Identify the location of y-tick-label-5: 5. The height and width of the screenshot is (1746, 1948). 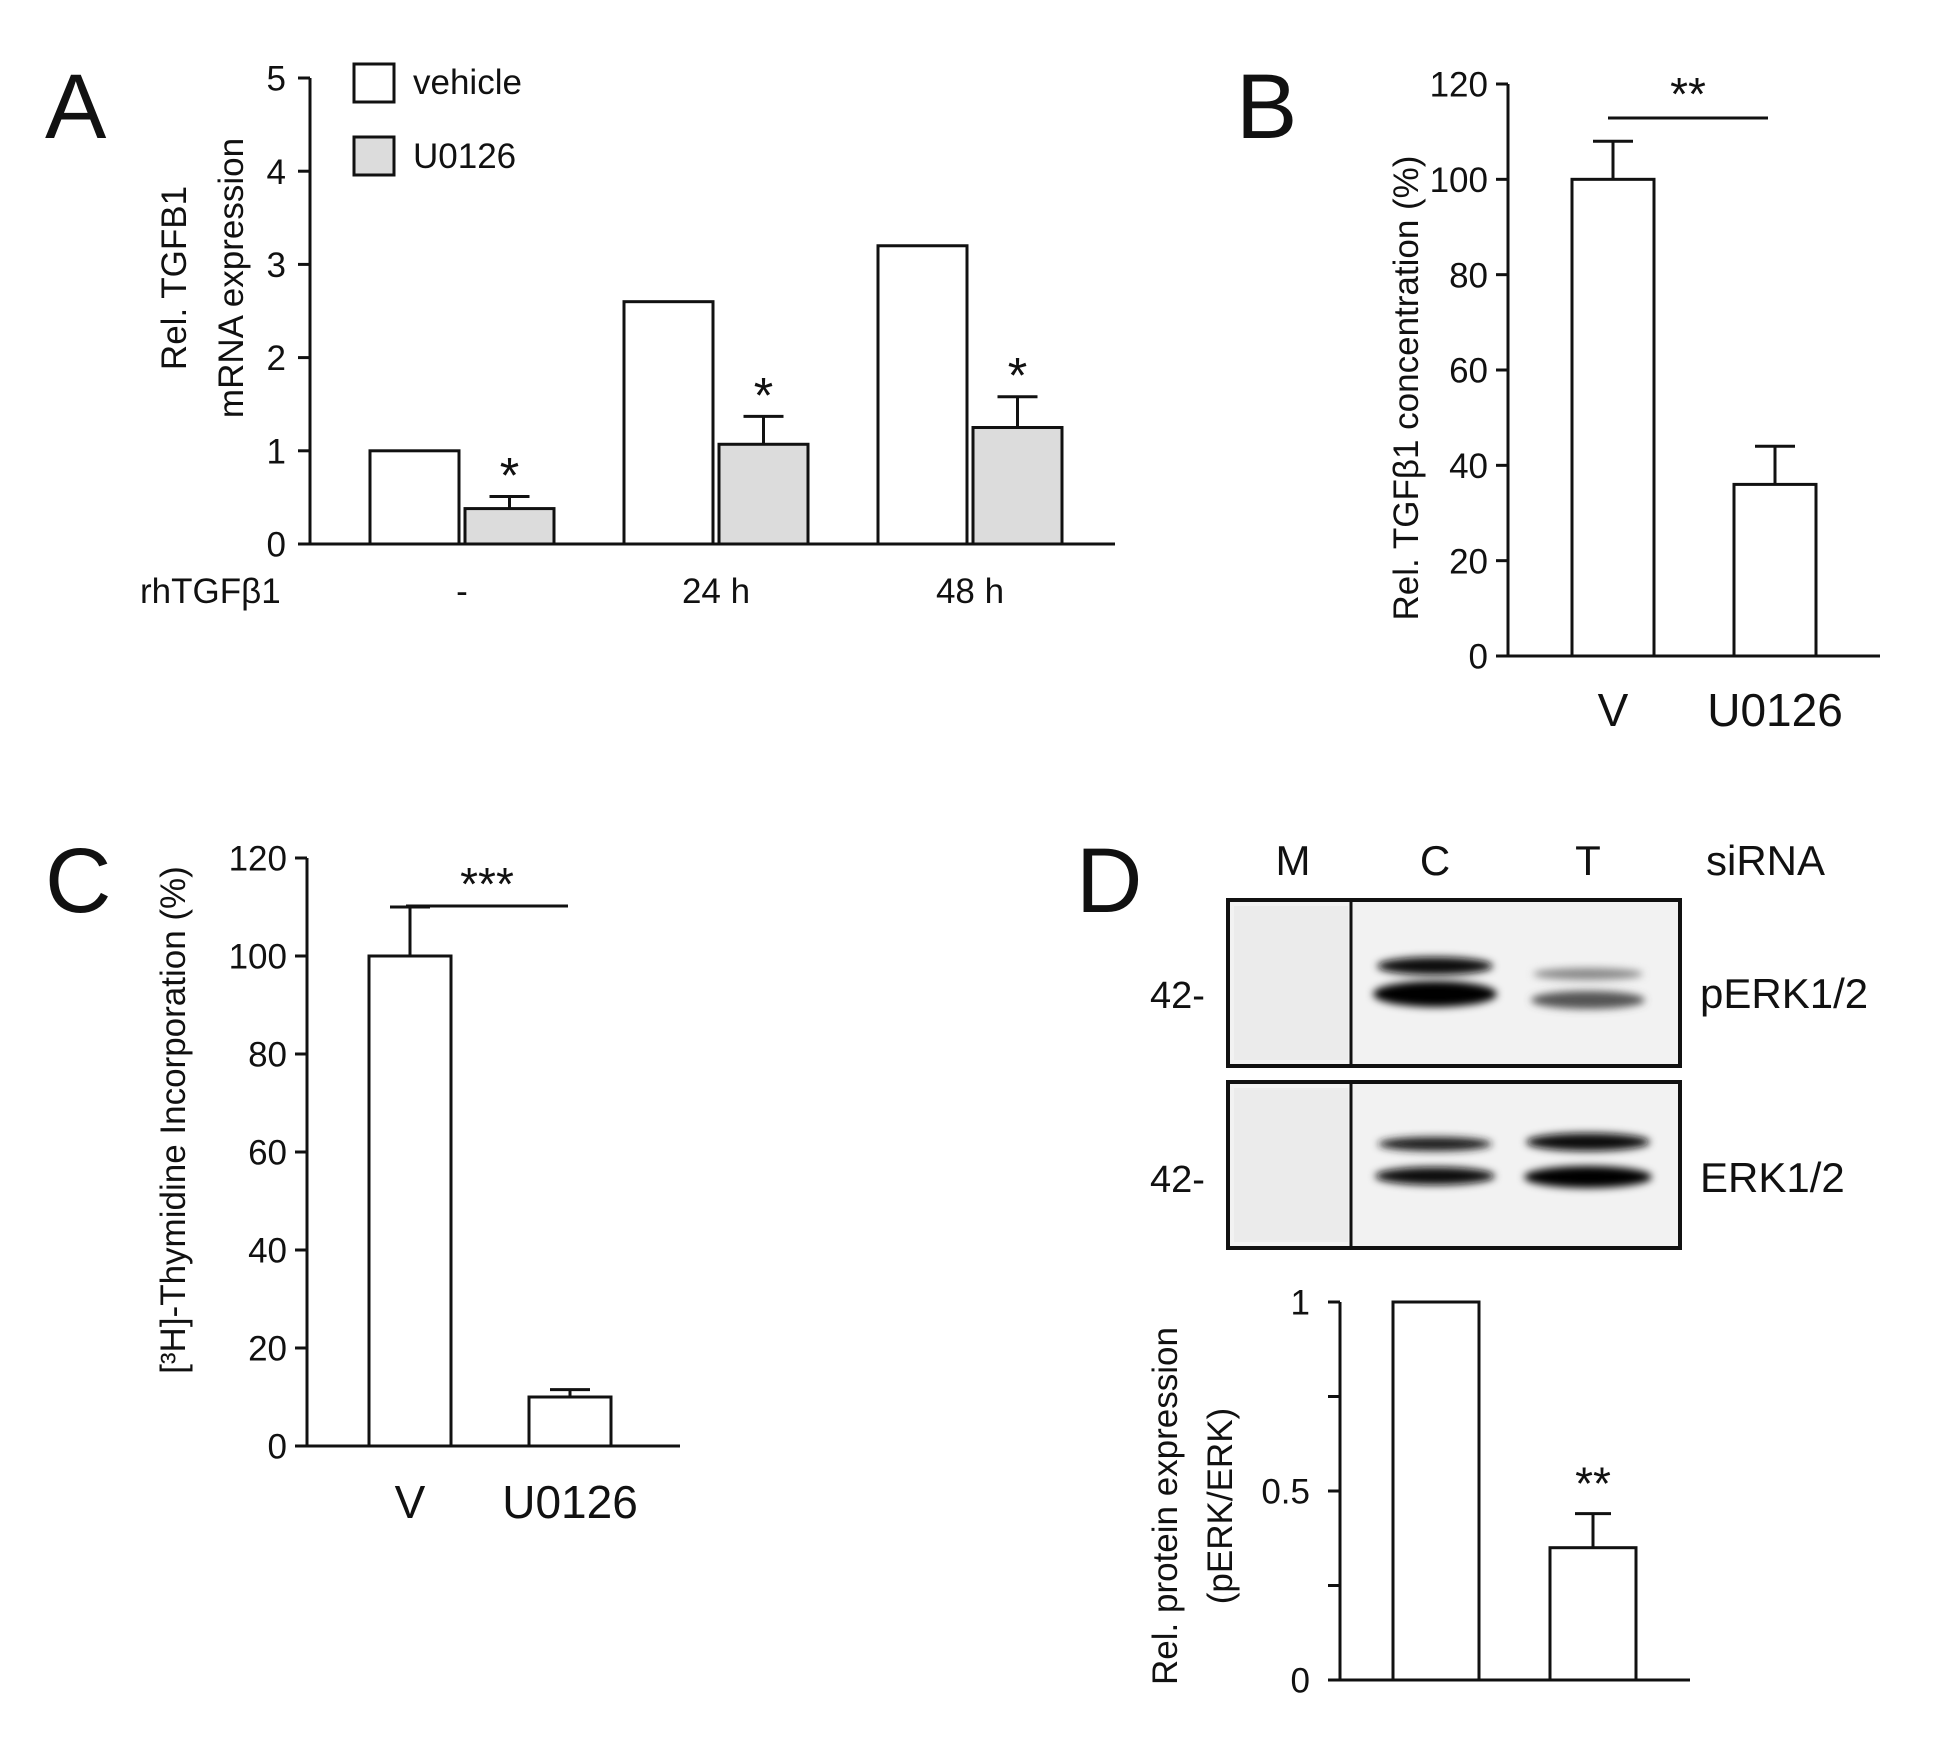
(276, 79).